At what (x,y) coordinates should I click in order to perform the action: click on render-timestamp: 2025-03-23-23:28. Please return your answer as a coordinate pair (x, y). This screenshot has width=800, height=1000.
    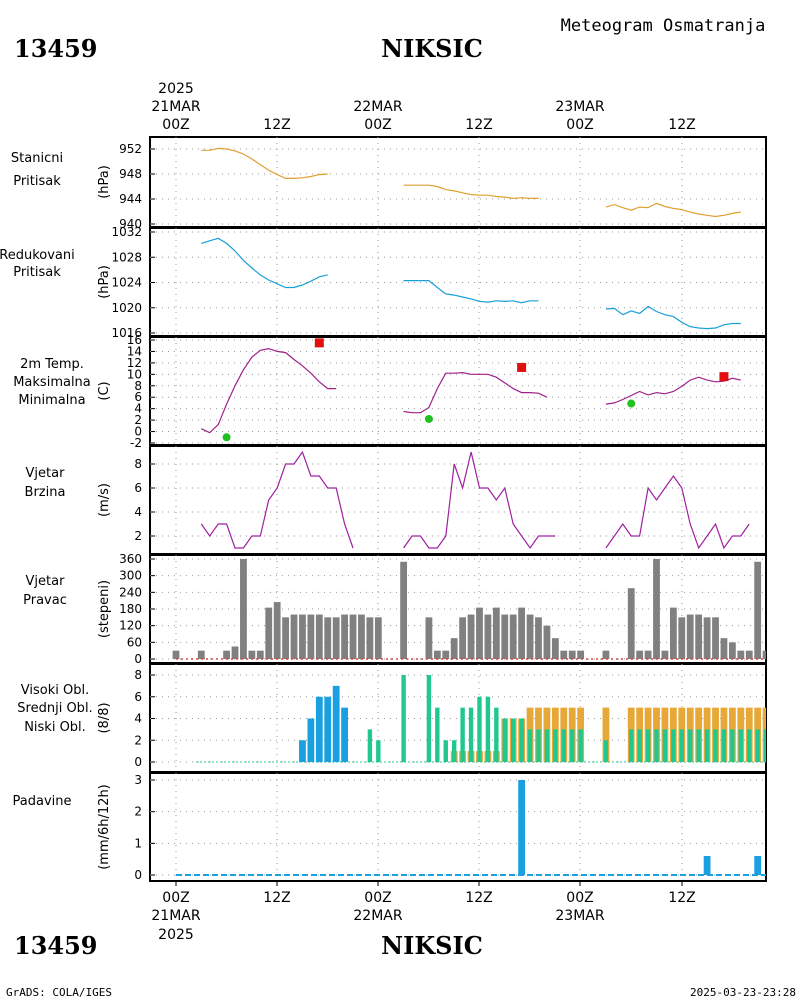
    Looking at the image, I should click on (743, 992).